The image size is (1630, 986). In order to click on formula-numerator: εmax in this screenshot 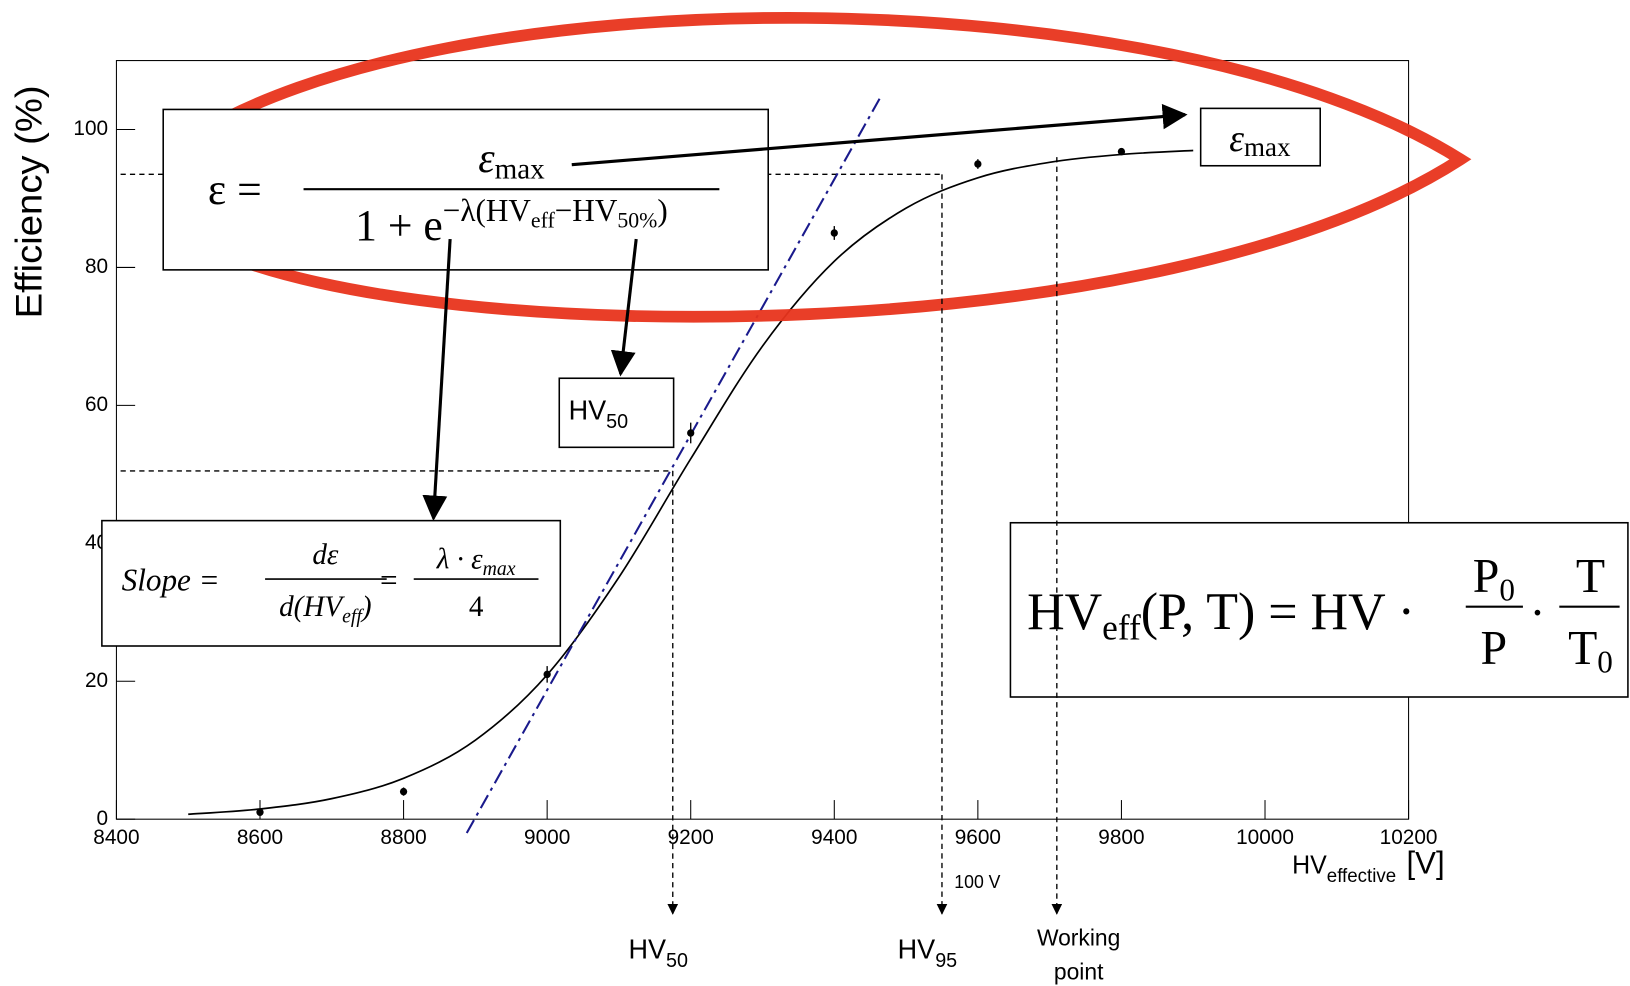, I will do `click(511, 161)`.